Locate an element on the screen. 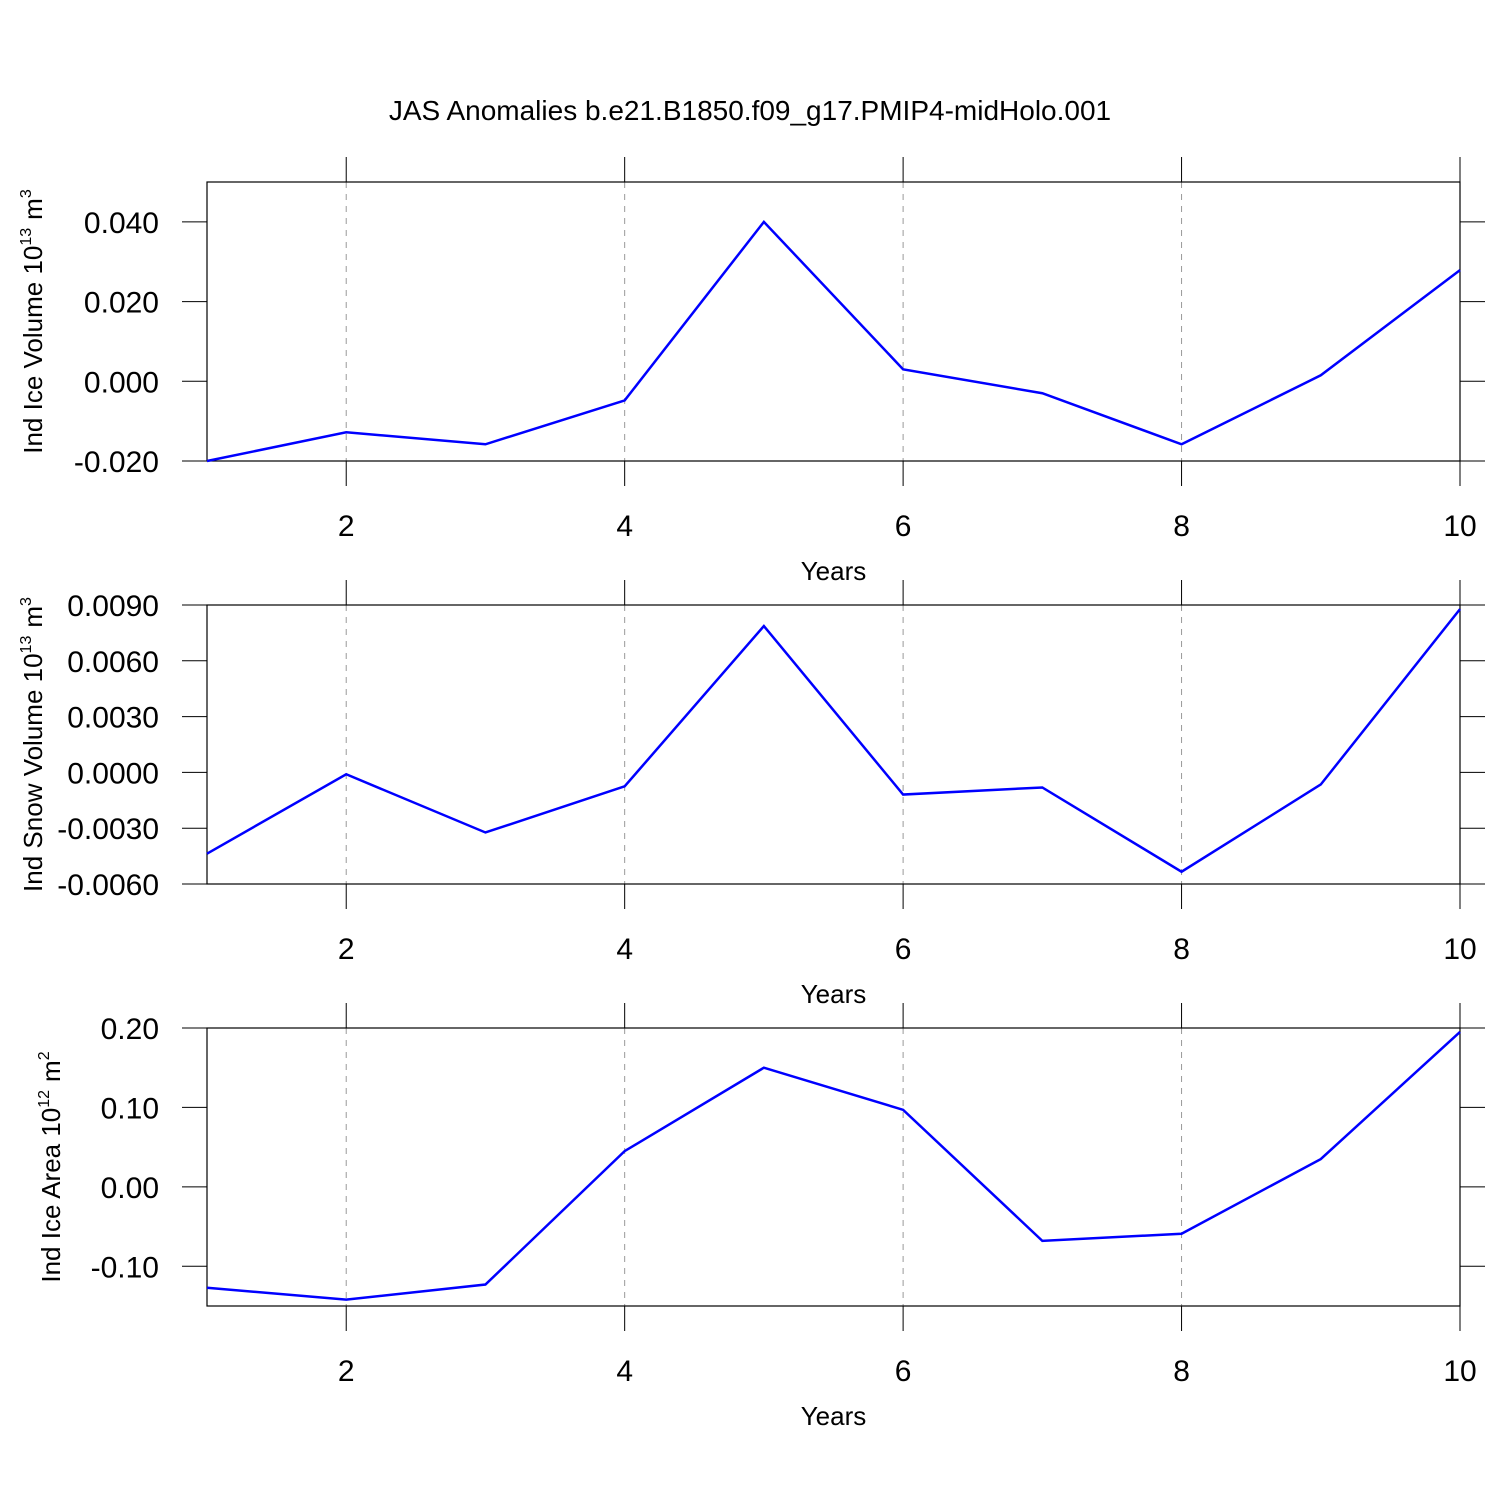 The height and width of the screenshot is (1500, 1500). y-tick-label: -0.0060 is located at coordinates (108, 885).